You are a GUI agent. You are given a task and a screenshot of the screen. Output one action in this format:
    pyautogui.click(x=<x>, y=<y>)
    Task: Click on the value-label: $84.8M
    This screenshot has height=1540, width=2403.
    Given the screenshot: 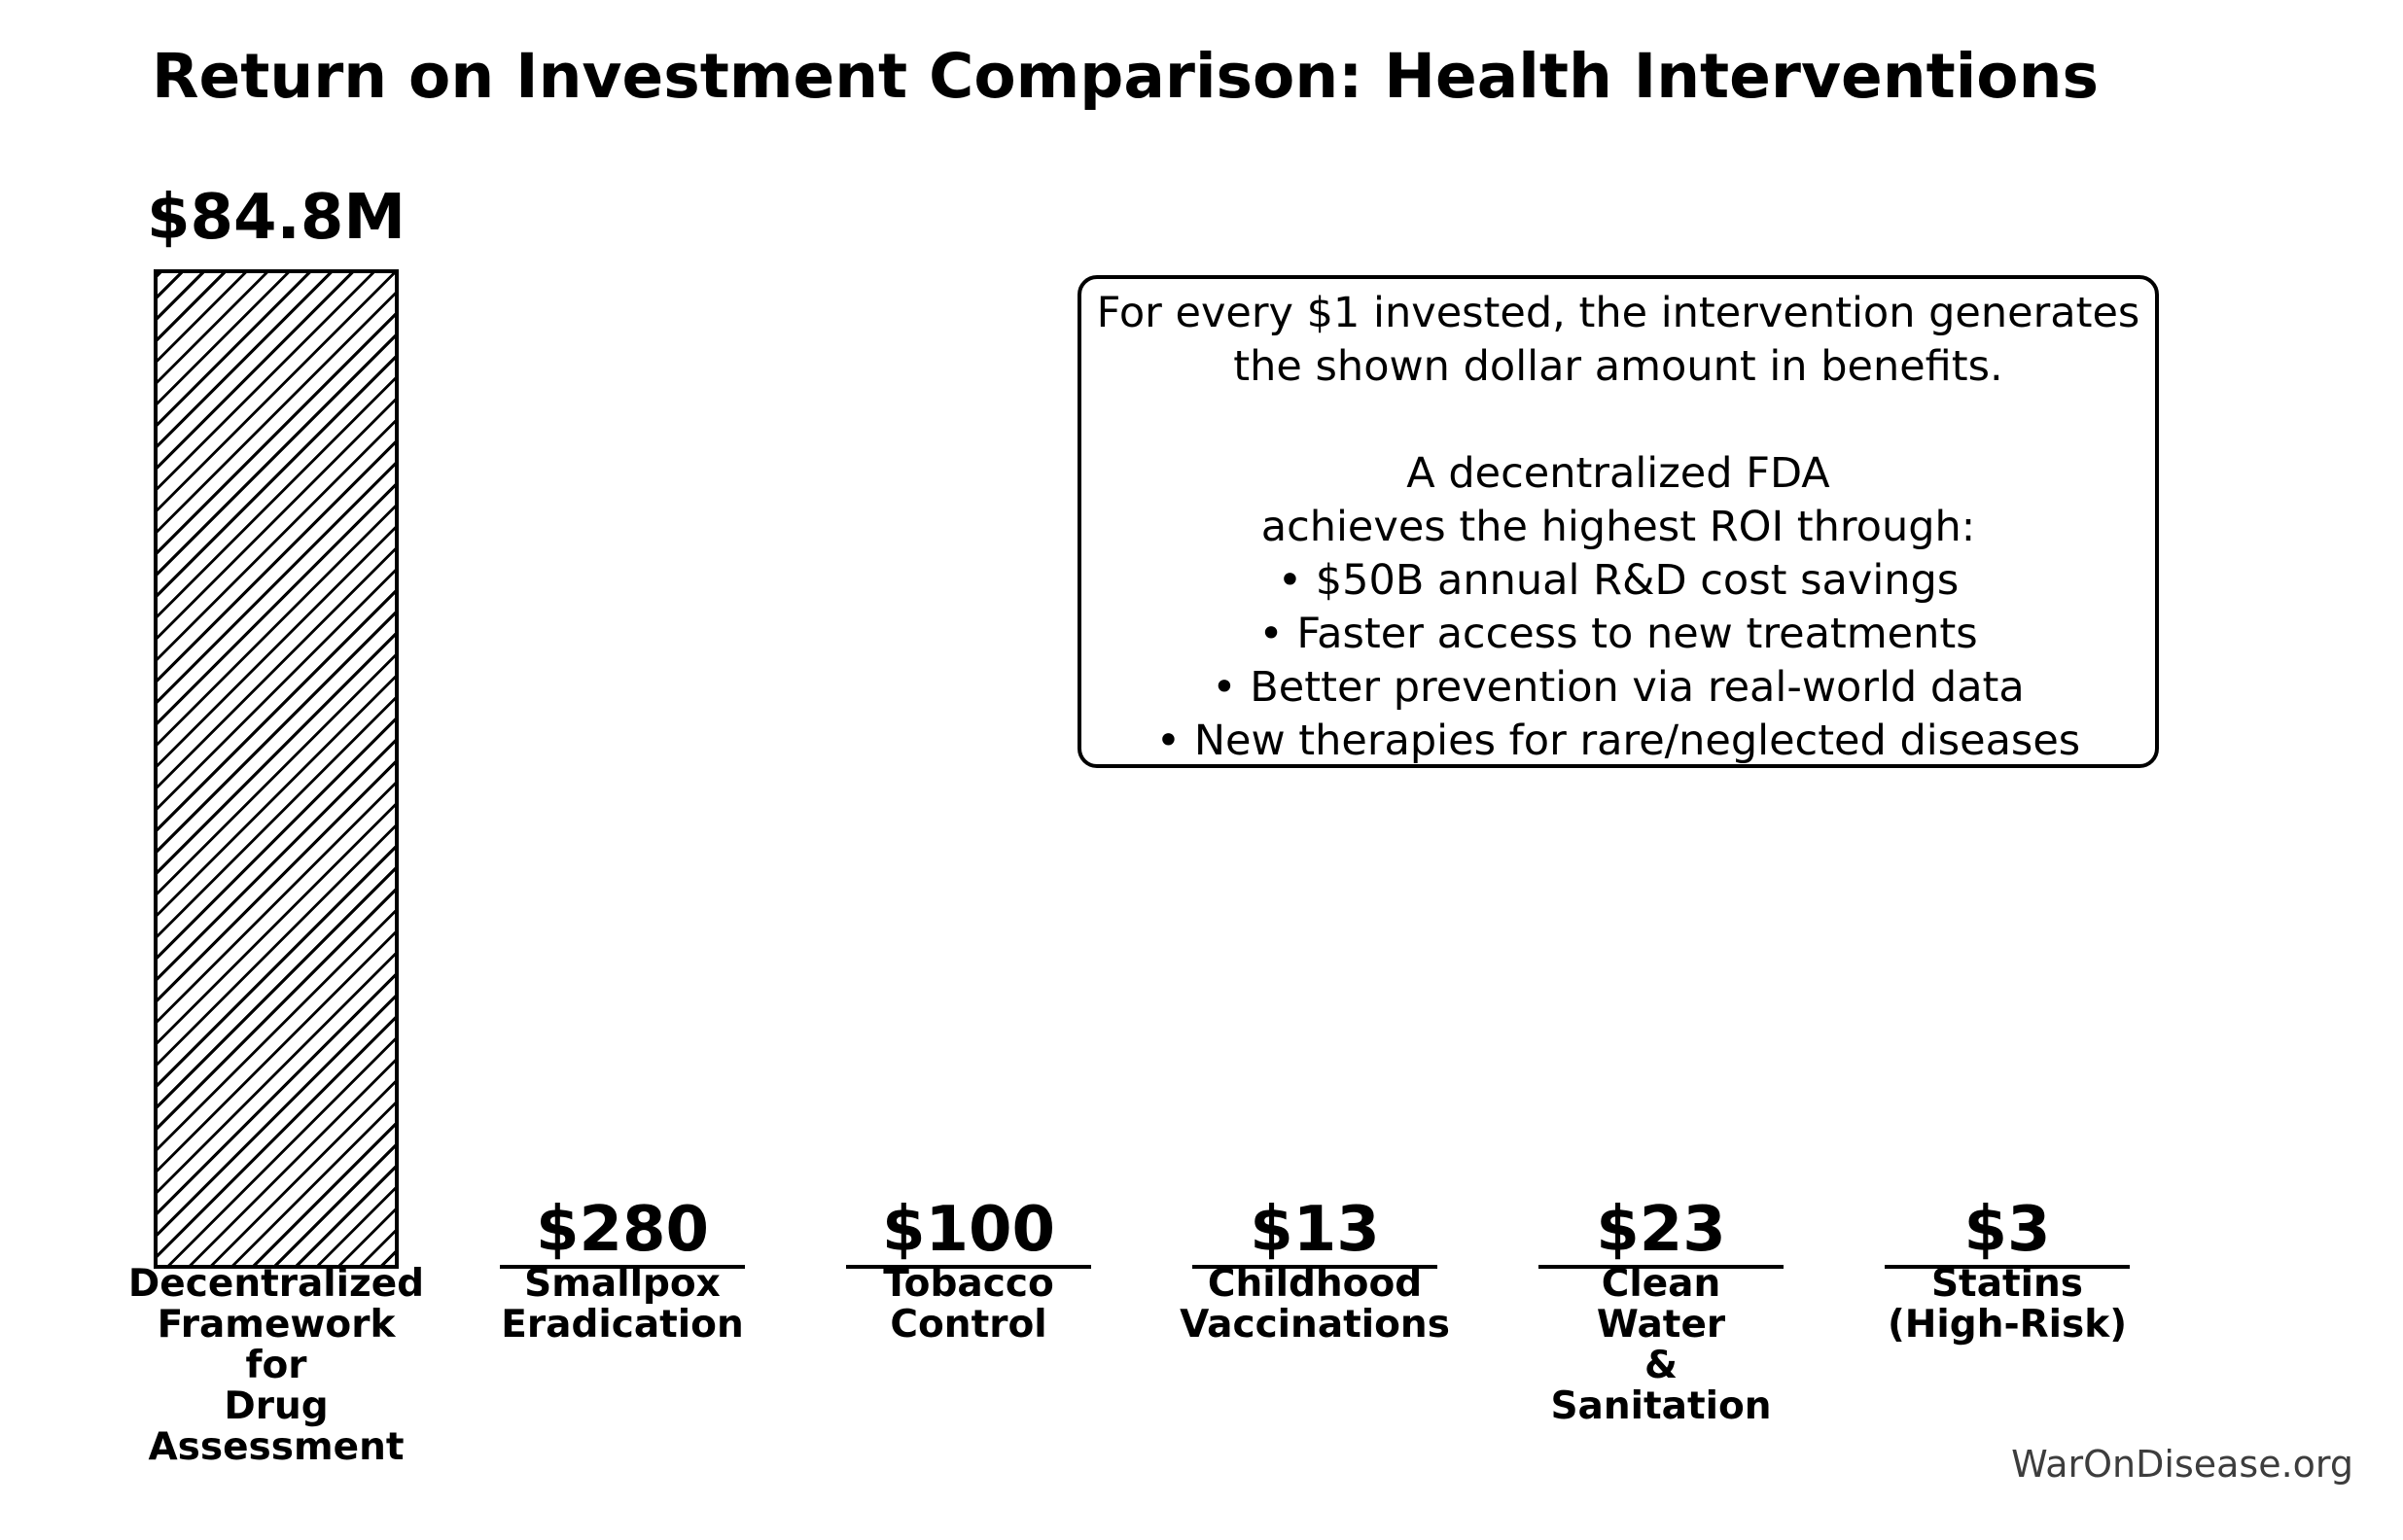 What is the action you would take?
    pyautogui.click(x=276, y=218)
    